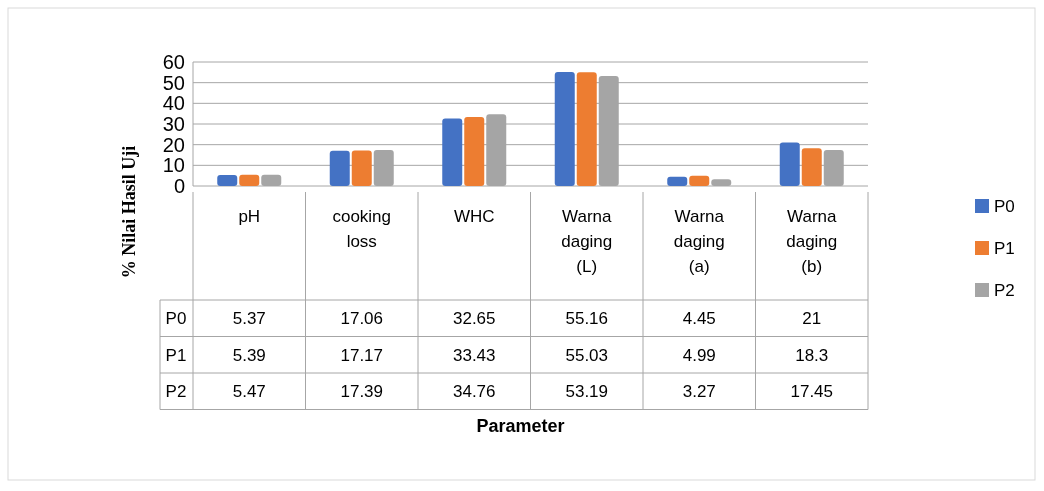 This screenshot has width=1044, height=491. What do you see at coordinates (176, 355) in the screenshot?
I see `text: P1` at bounding box center [176, 355].